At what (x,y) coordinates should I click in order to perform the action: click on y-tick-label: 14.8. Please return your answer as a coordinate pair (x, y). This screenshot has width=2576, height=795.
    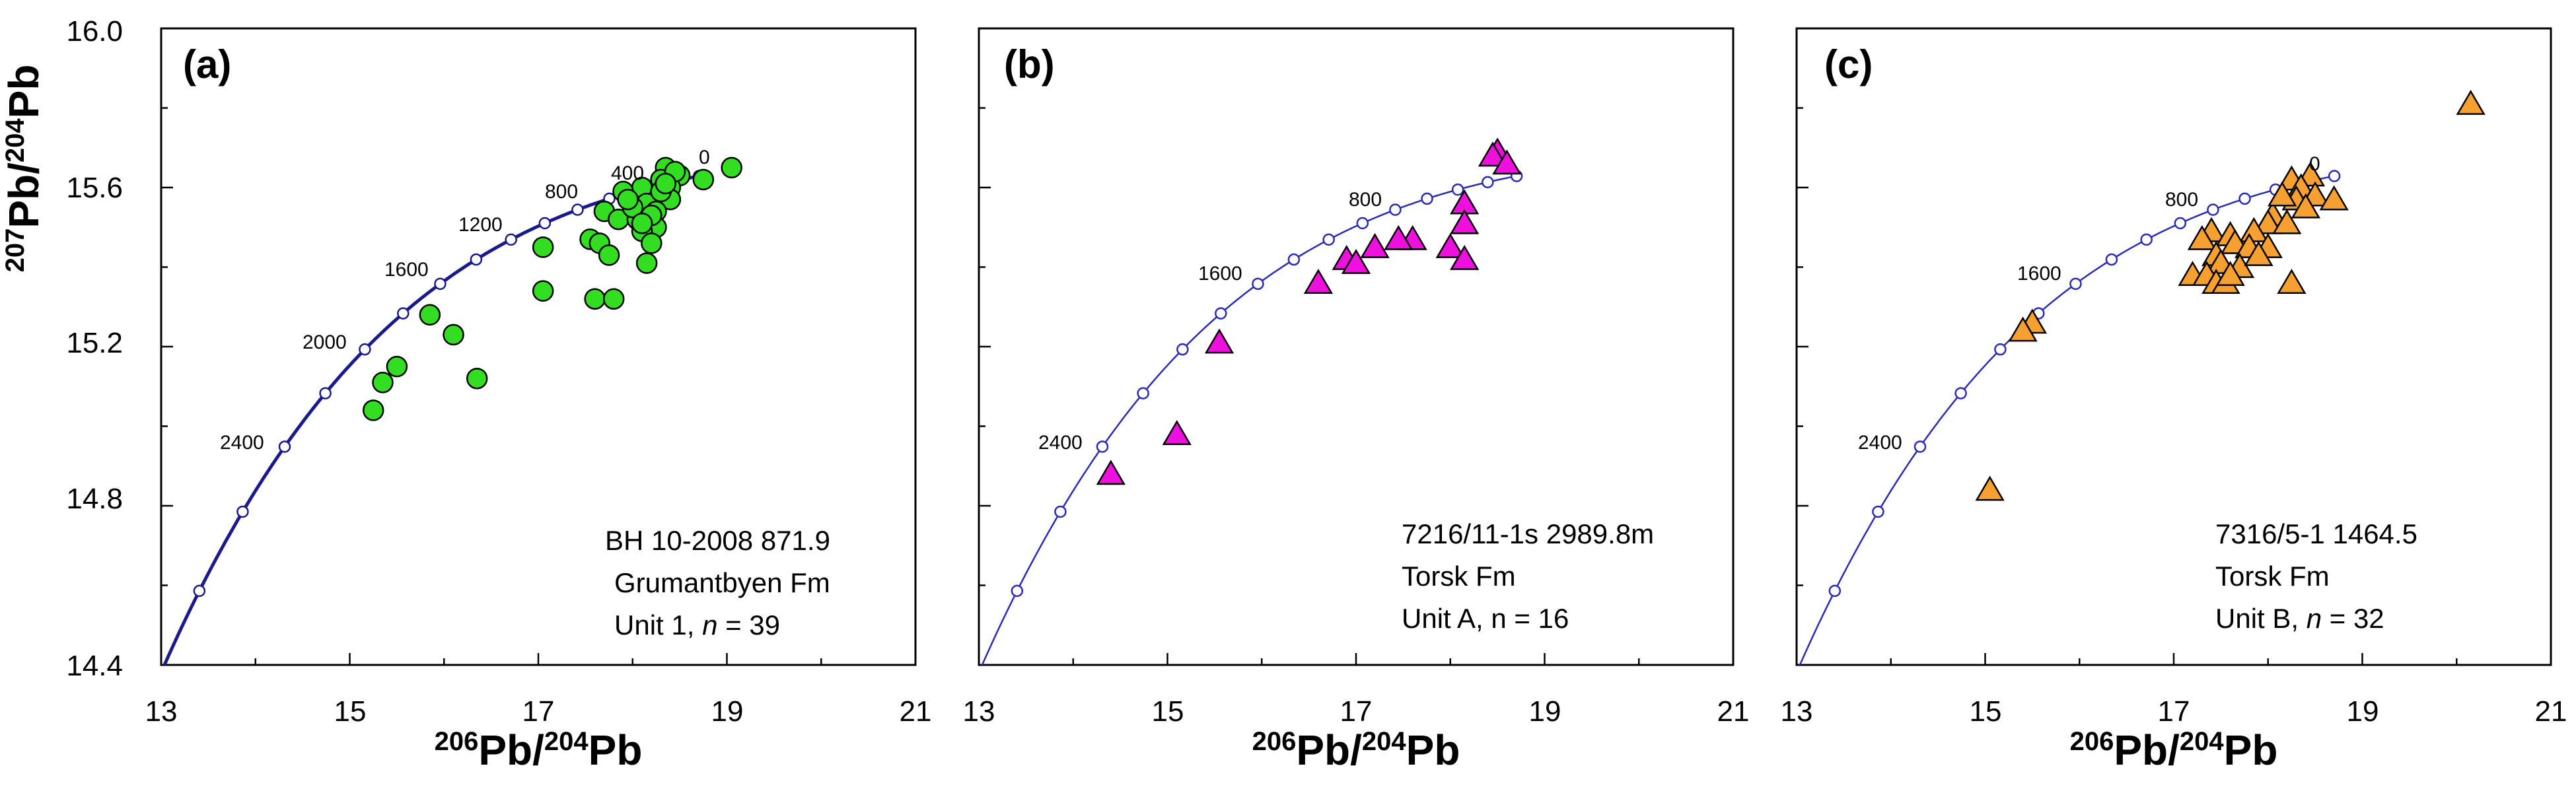
    Looking at the image, I should click on (94, 499).